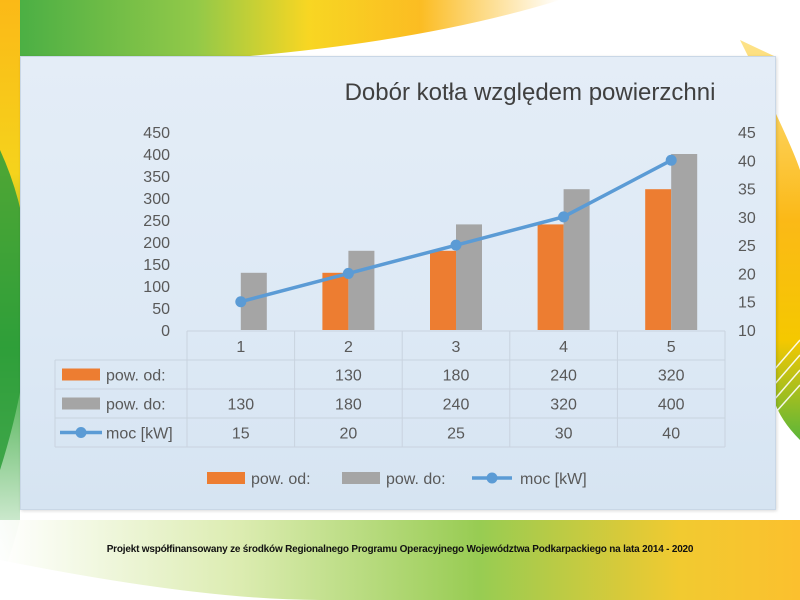 The height and width of the screenshot is (600, 800). Describe the element at coordinates (156, 177) in the screenshot. I see `y-tick-label: 350` at that location.